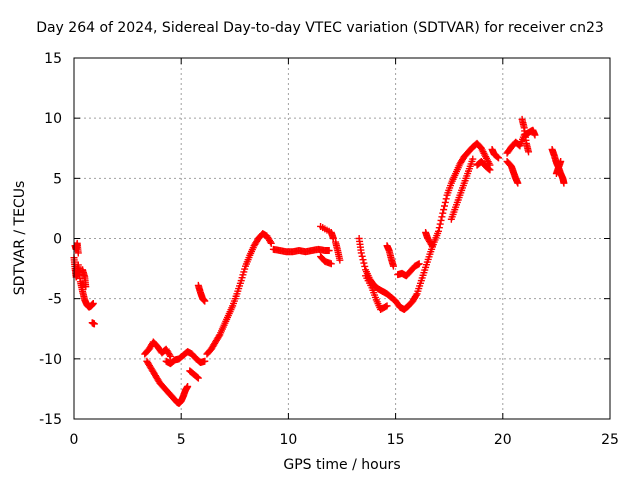 This screenshot has width=640, height=480. Describe the element at coordinates (610, 440) in the screenshot. I see `x-tick-label: 25` at that location.